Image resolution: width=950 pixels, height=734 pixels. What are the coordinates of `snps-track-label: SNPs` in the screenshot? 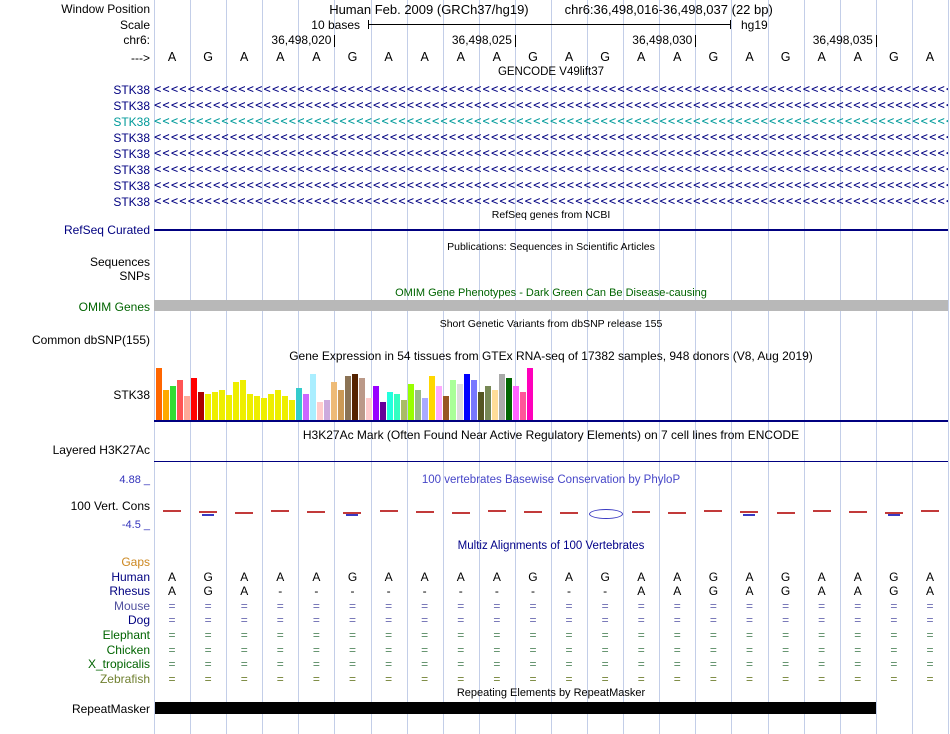 It's located at (134, 276).